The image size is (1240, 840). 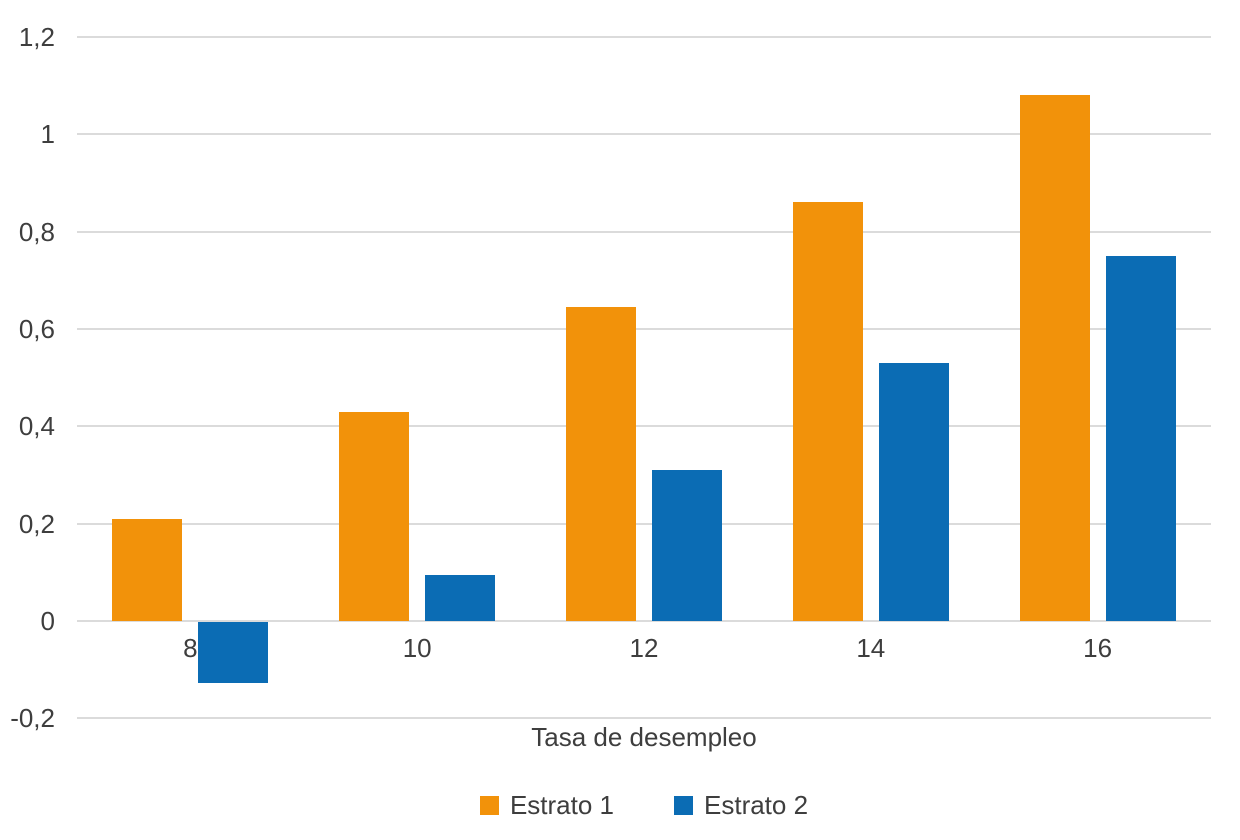 I want to click on x-axis-tick-label: 14, so click(x=871, y=648).